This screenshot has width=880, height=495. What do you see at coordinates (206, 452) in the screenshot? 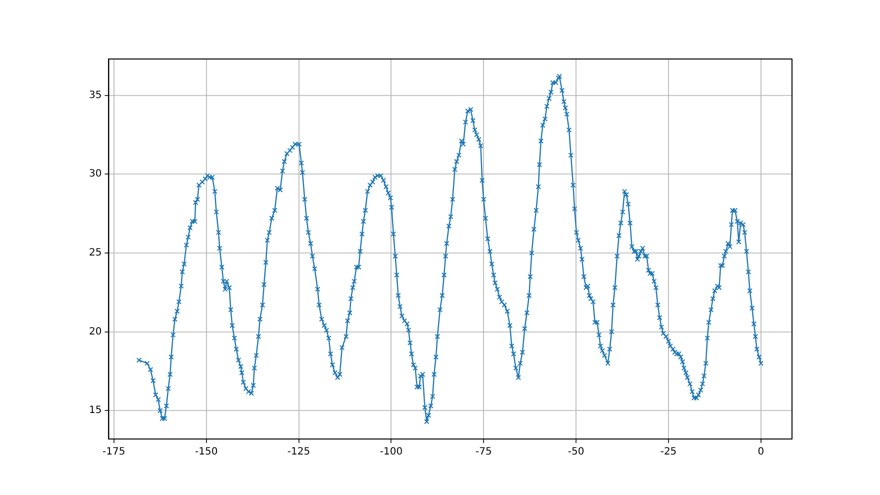
I see `x-tick-label: -150` at bounding box center [206, 452].